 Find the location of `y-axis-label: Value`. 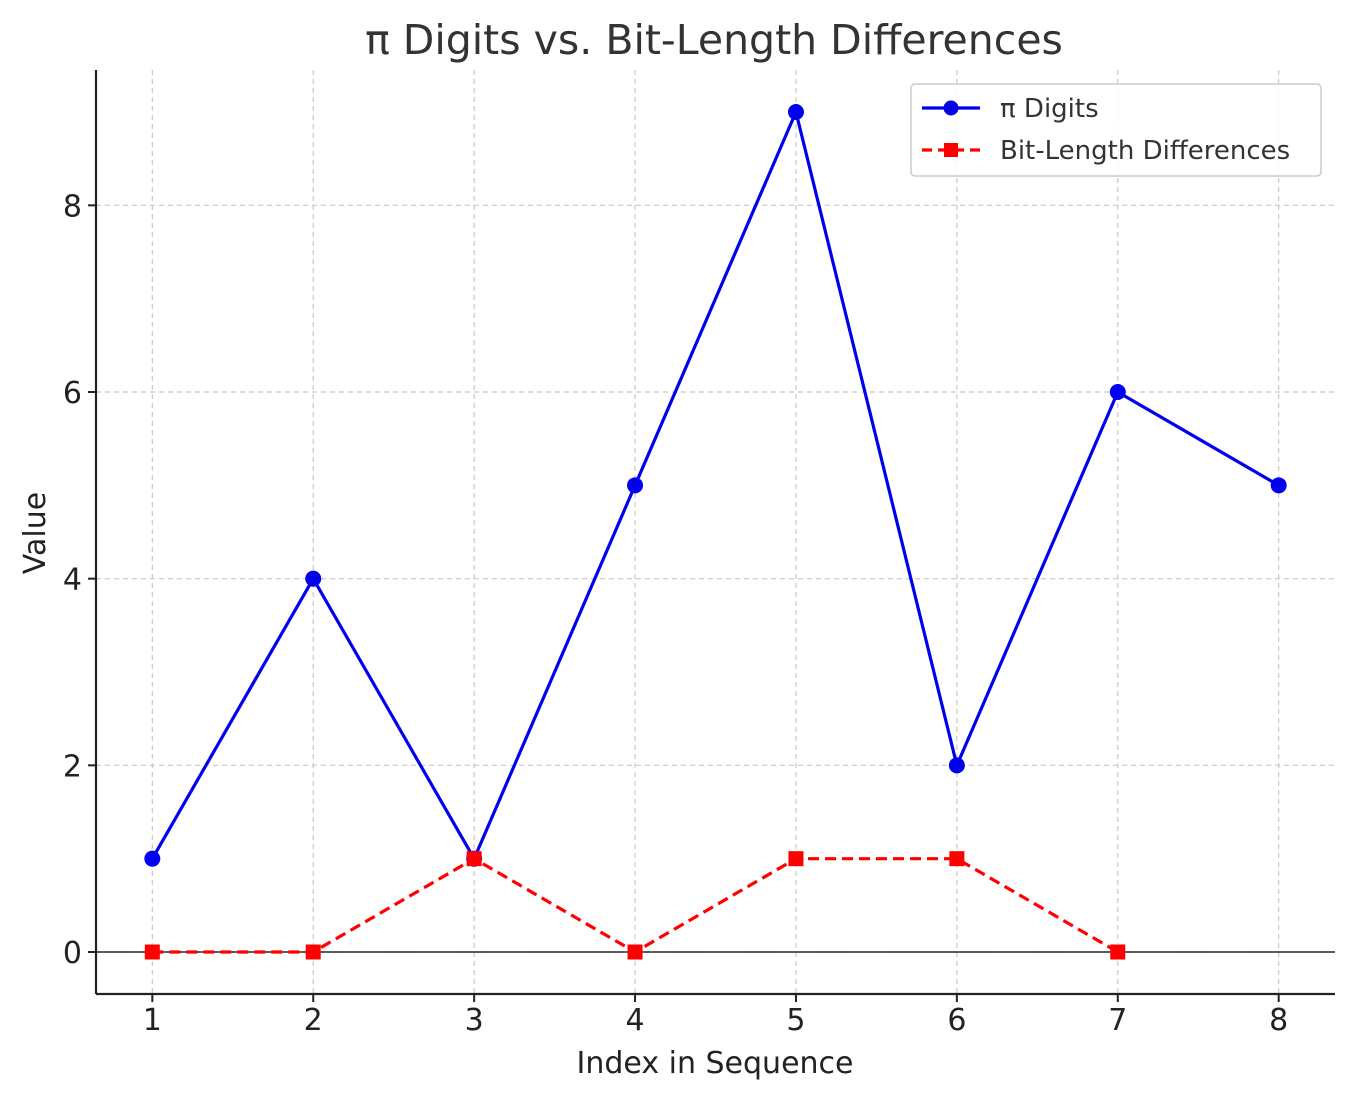

y-axis-label: Value is located at coordinates (35, 533).